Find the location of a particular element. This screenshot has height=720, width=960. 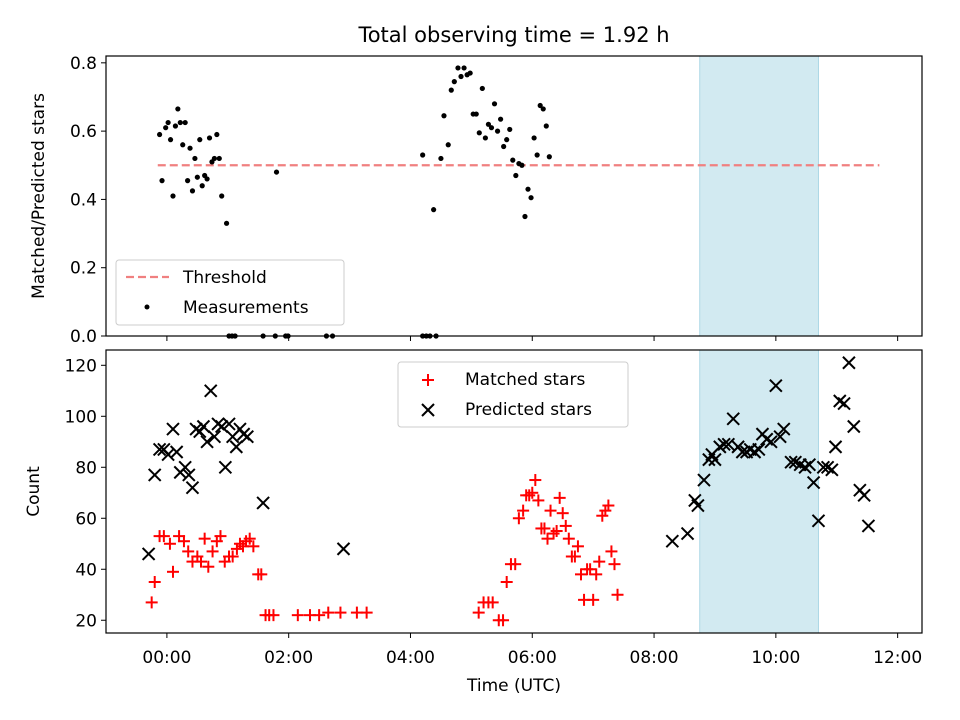

matched-stars-series is located at coordinates (384, 550).